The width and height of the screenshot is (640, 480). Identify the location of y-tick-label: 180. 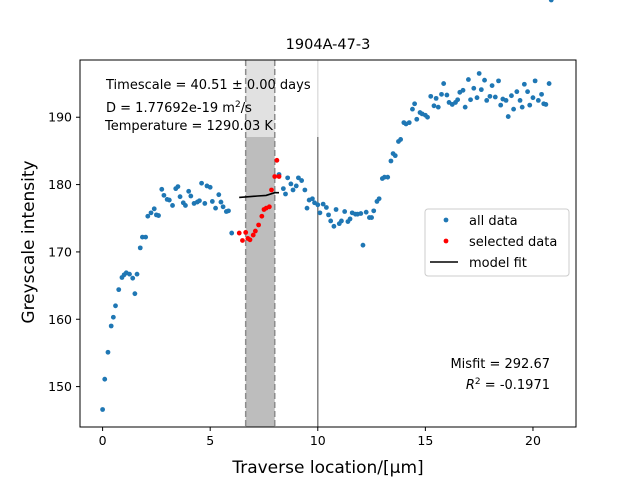
(60, 184).